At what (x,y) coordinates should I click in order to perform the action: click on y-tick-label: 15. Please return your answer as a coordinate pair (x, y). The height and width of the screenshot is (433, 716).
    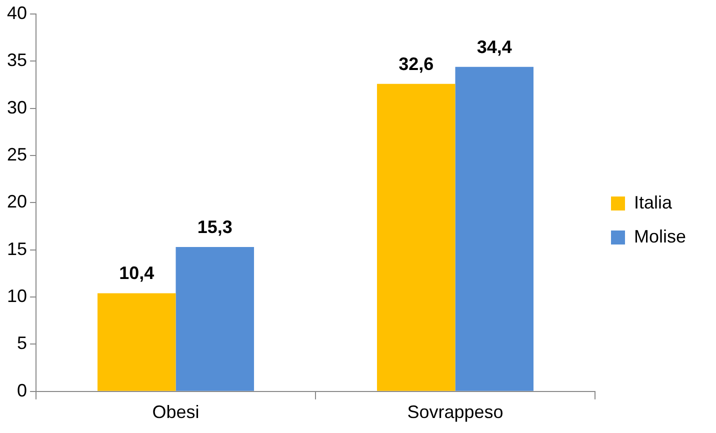
    Looking at the image, I should click on (17, 248).